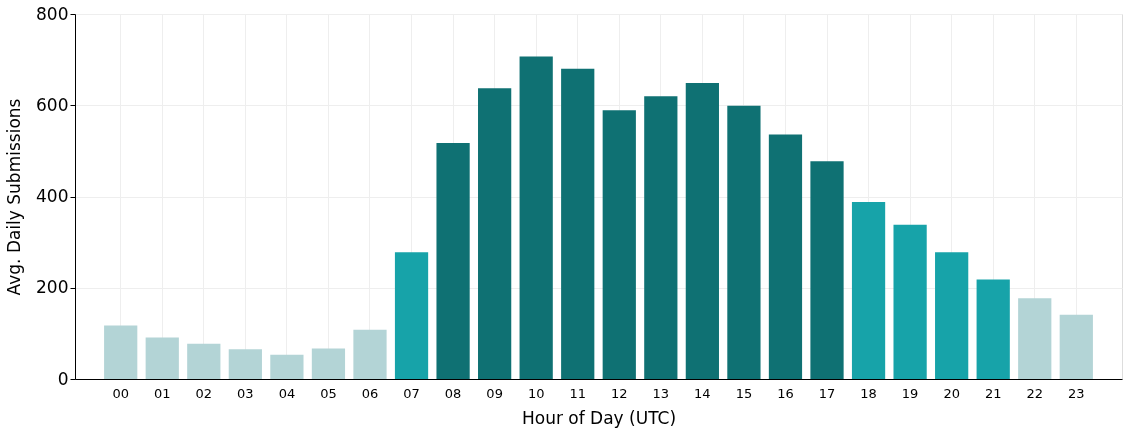  Describe the element at coordinates (120, 393) in the screenshot. I see `x-tick-label: 00` at that location.